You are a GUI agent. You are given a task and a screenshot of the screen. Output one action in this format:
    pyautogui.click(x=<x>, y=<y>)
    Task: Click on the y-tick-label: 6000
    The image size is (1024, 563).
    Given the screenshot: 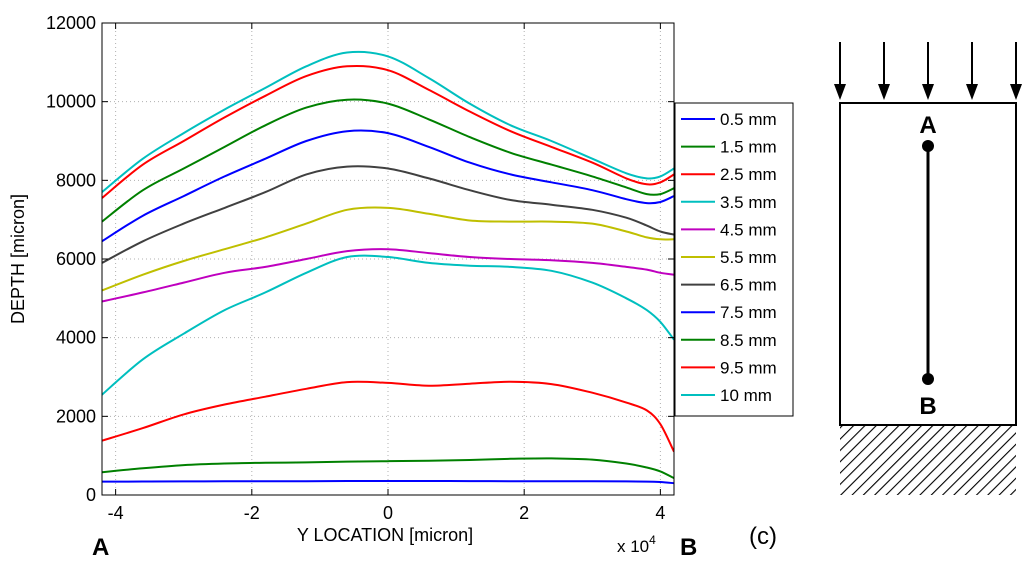 What is the action you would take?
    pyautogui.click(x=76, y=259)
    